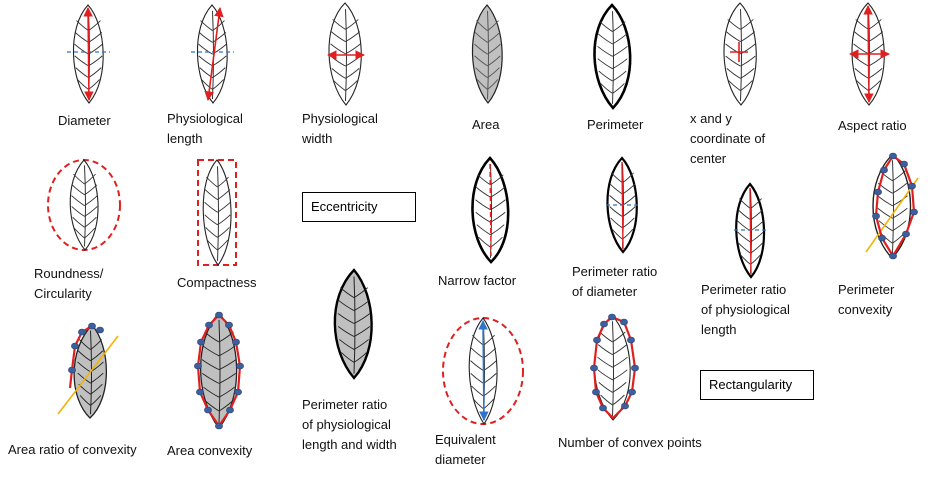  I want to click on leaf-narrow-factor, so click(490, 210).